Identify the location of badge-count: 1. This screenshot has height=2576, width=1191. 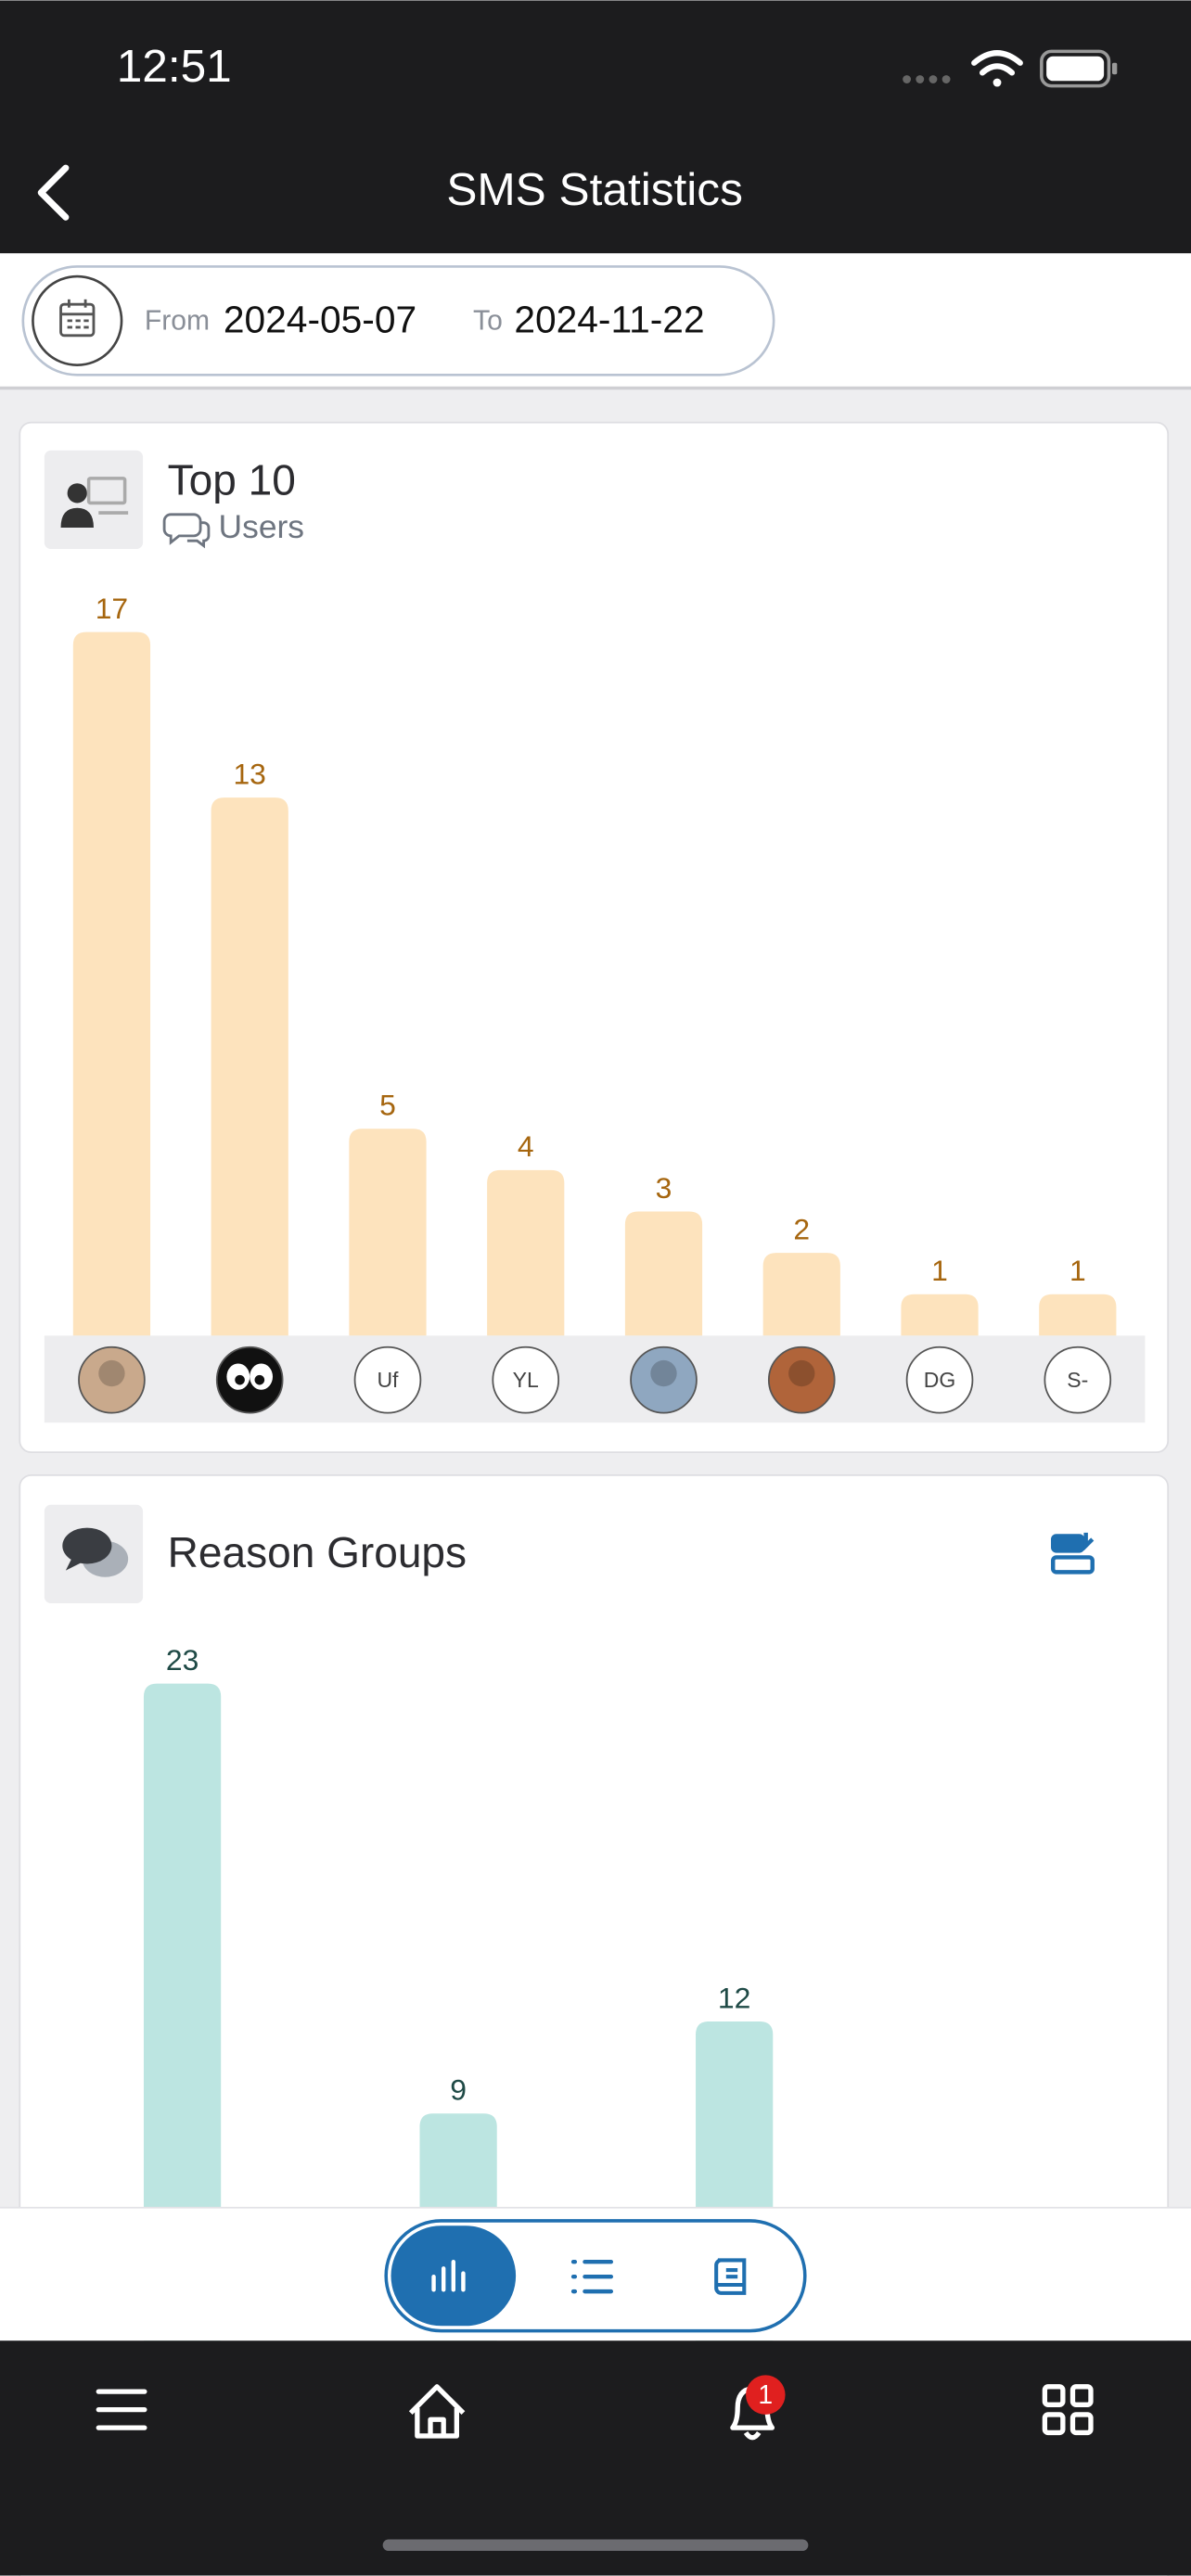
(765, 2395).